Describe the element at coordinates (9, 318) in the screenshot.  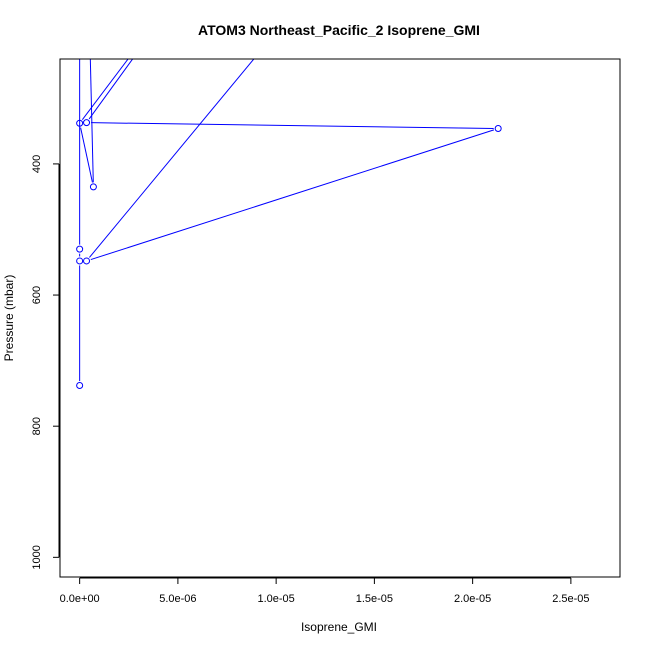
I see `y-axis-label: Pressure (mbar)` at that location.